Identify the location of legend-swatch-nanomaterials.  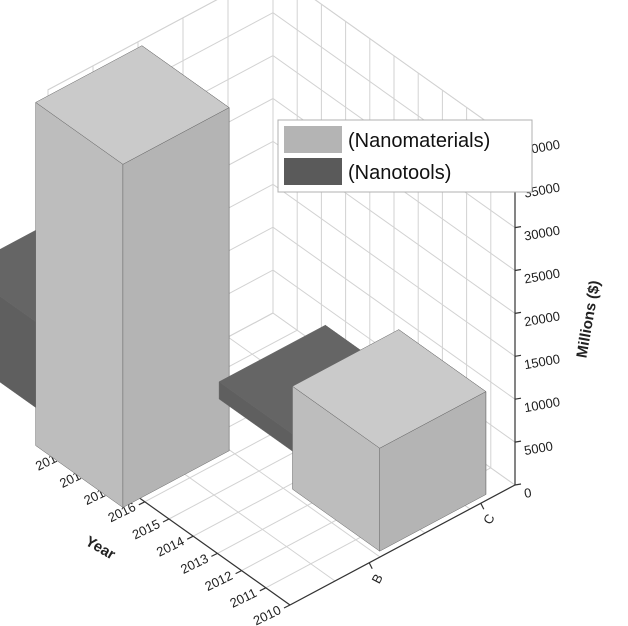
(313, 139).